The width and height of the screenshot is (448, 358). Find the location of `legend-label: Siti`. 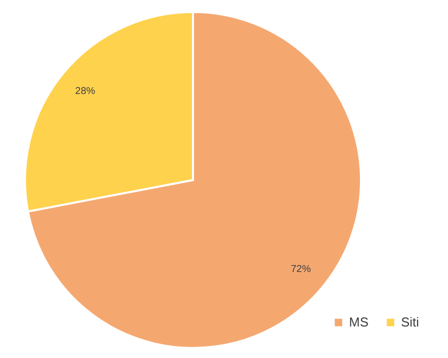

legend-label: Siti is located at coordinates (410, 322).